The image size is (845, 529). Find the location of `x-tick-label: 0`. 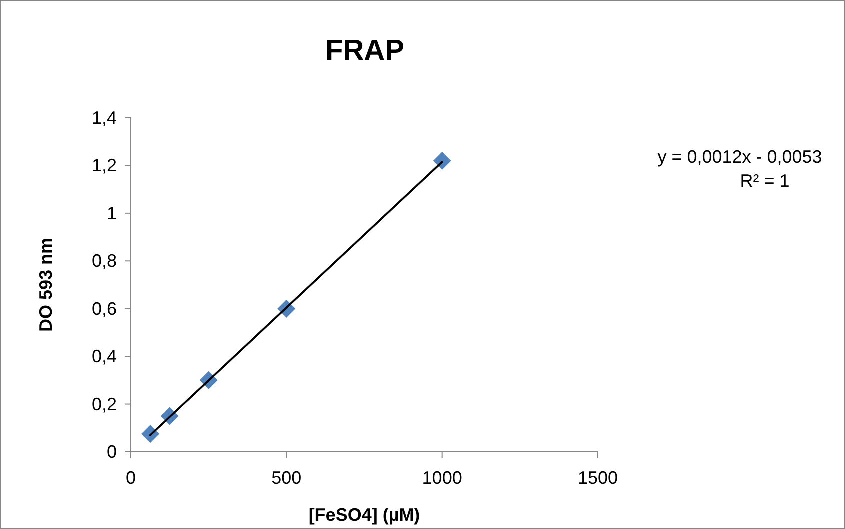

x-tick-label: 0 is located at coordinates (131, 478).